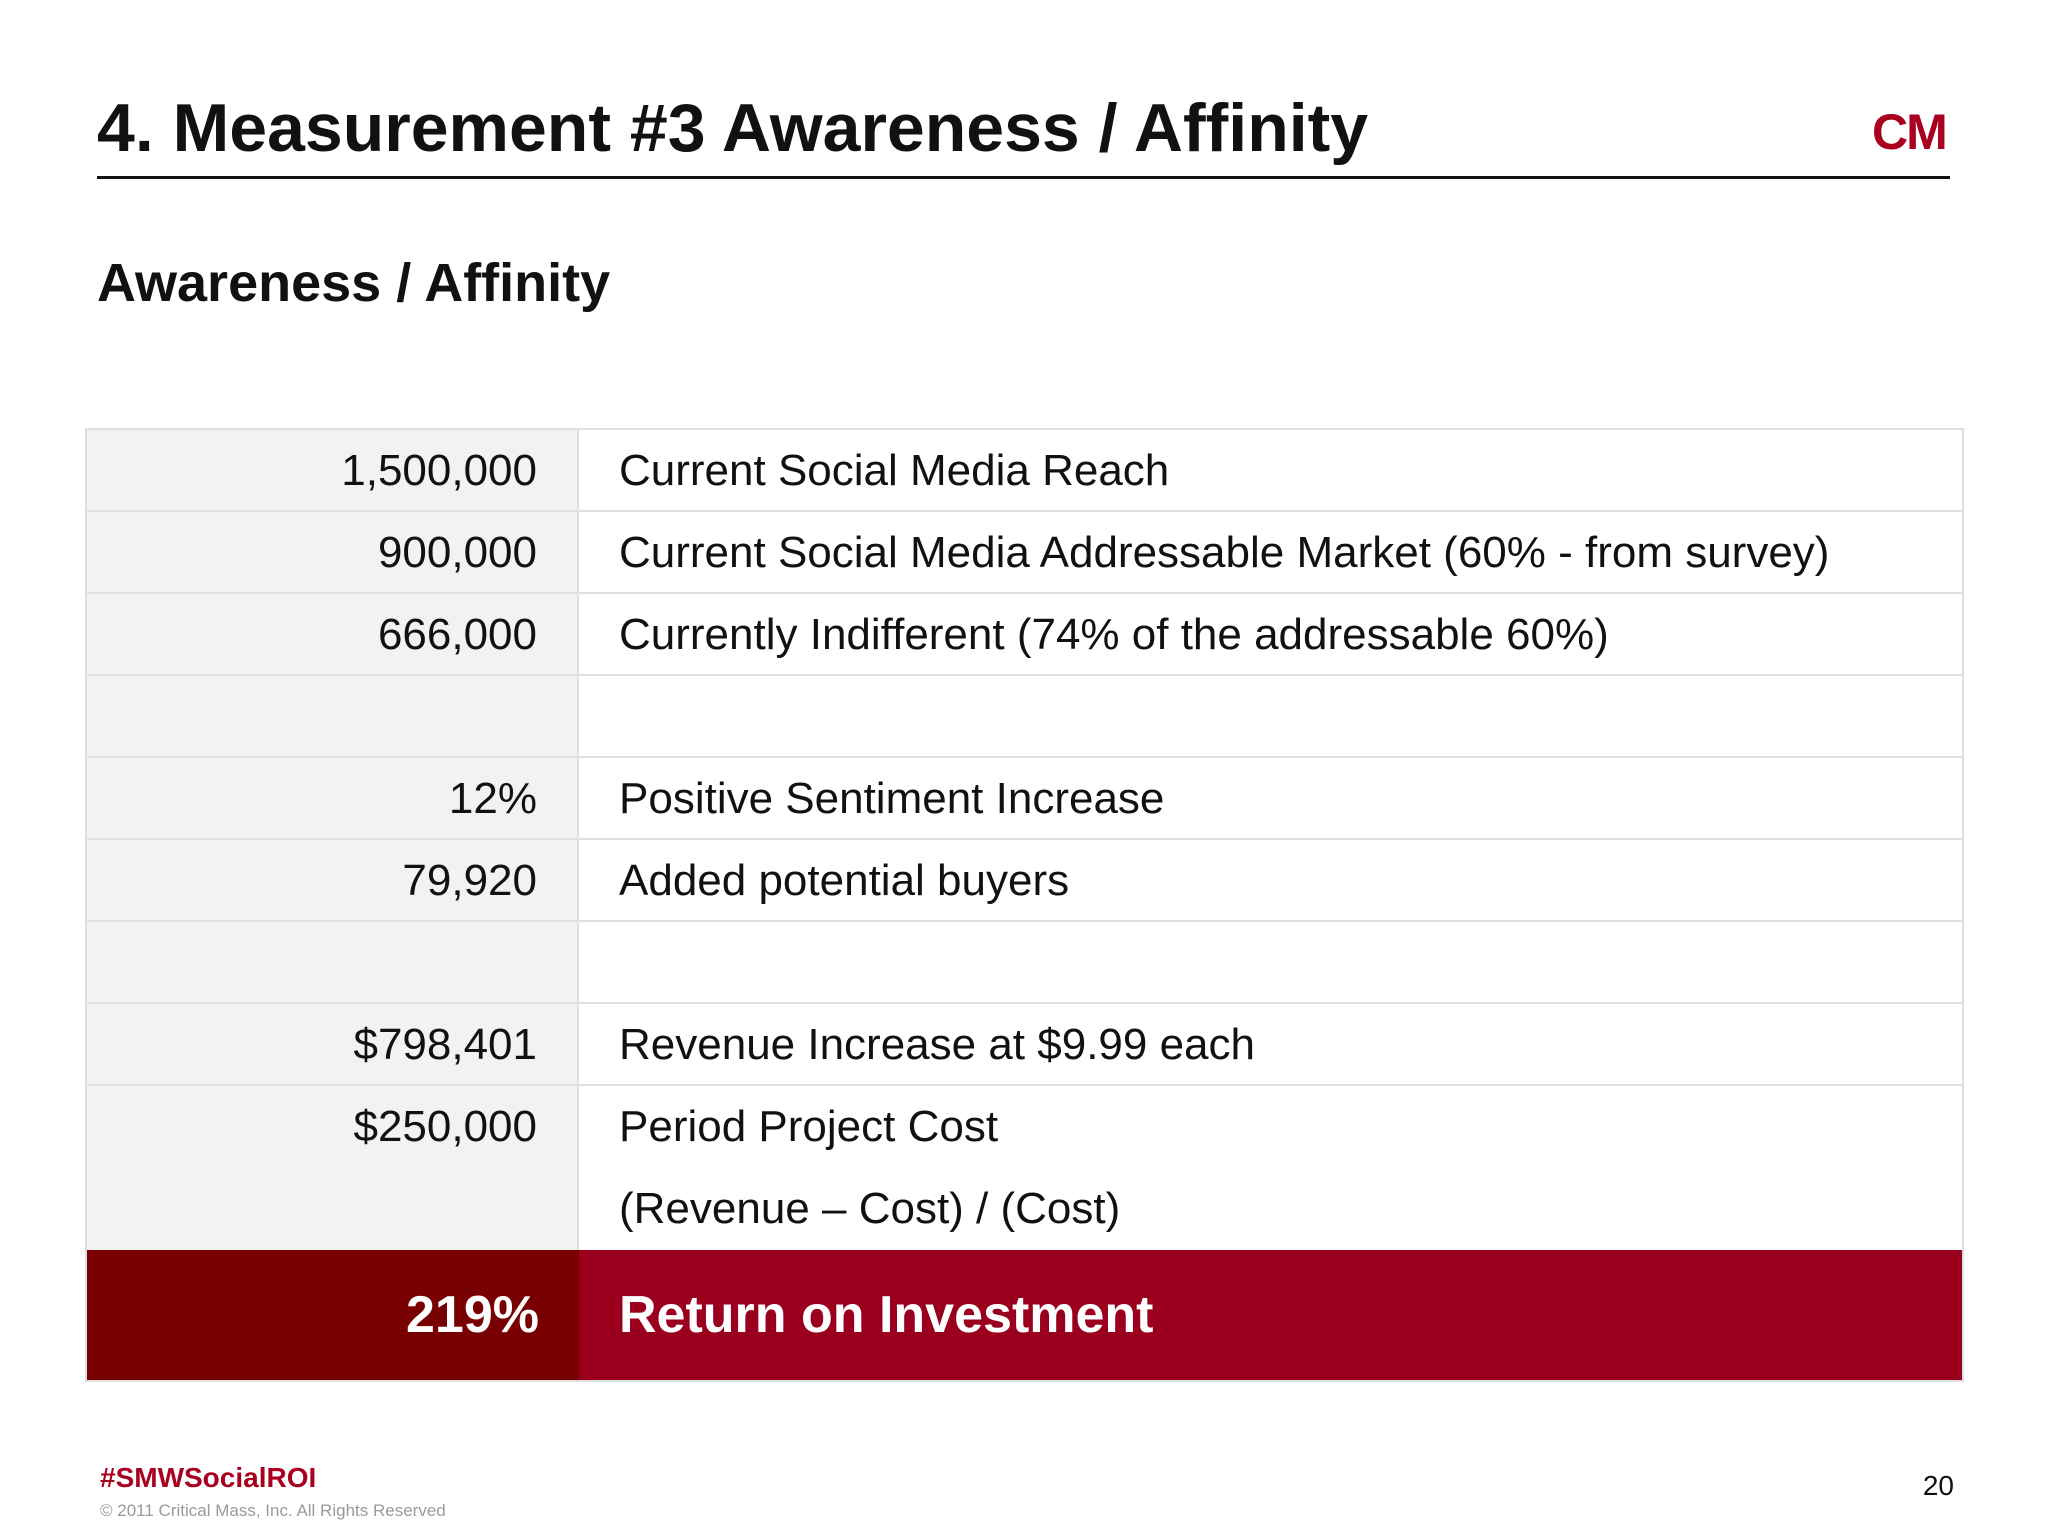 This screenshot has height=1536, width=2048. I want to click on row-value: $250,000, so click(333, 1168).